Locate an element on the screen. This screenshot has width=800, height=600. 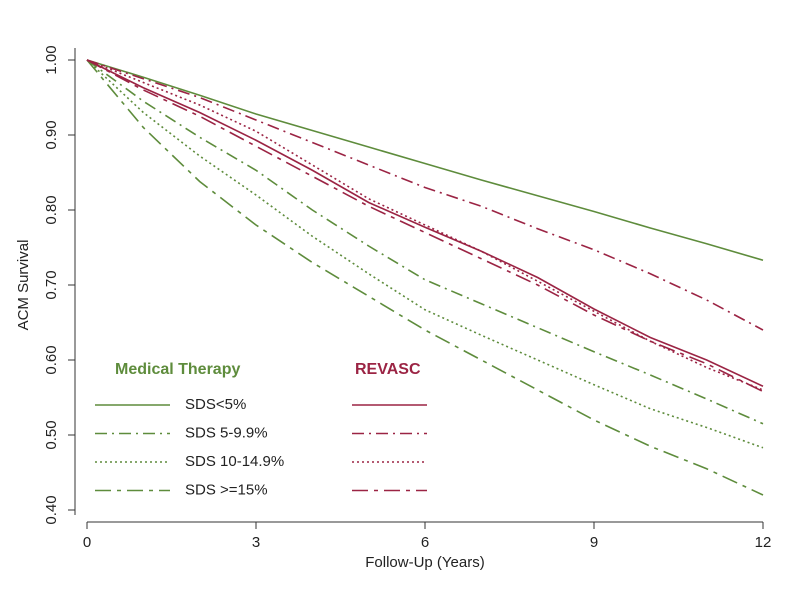
y-tick-label: 0.60 is located at coordinates (51, 359).